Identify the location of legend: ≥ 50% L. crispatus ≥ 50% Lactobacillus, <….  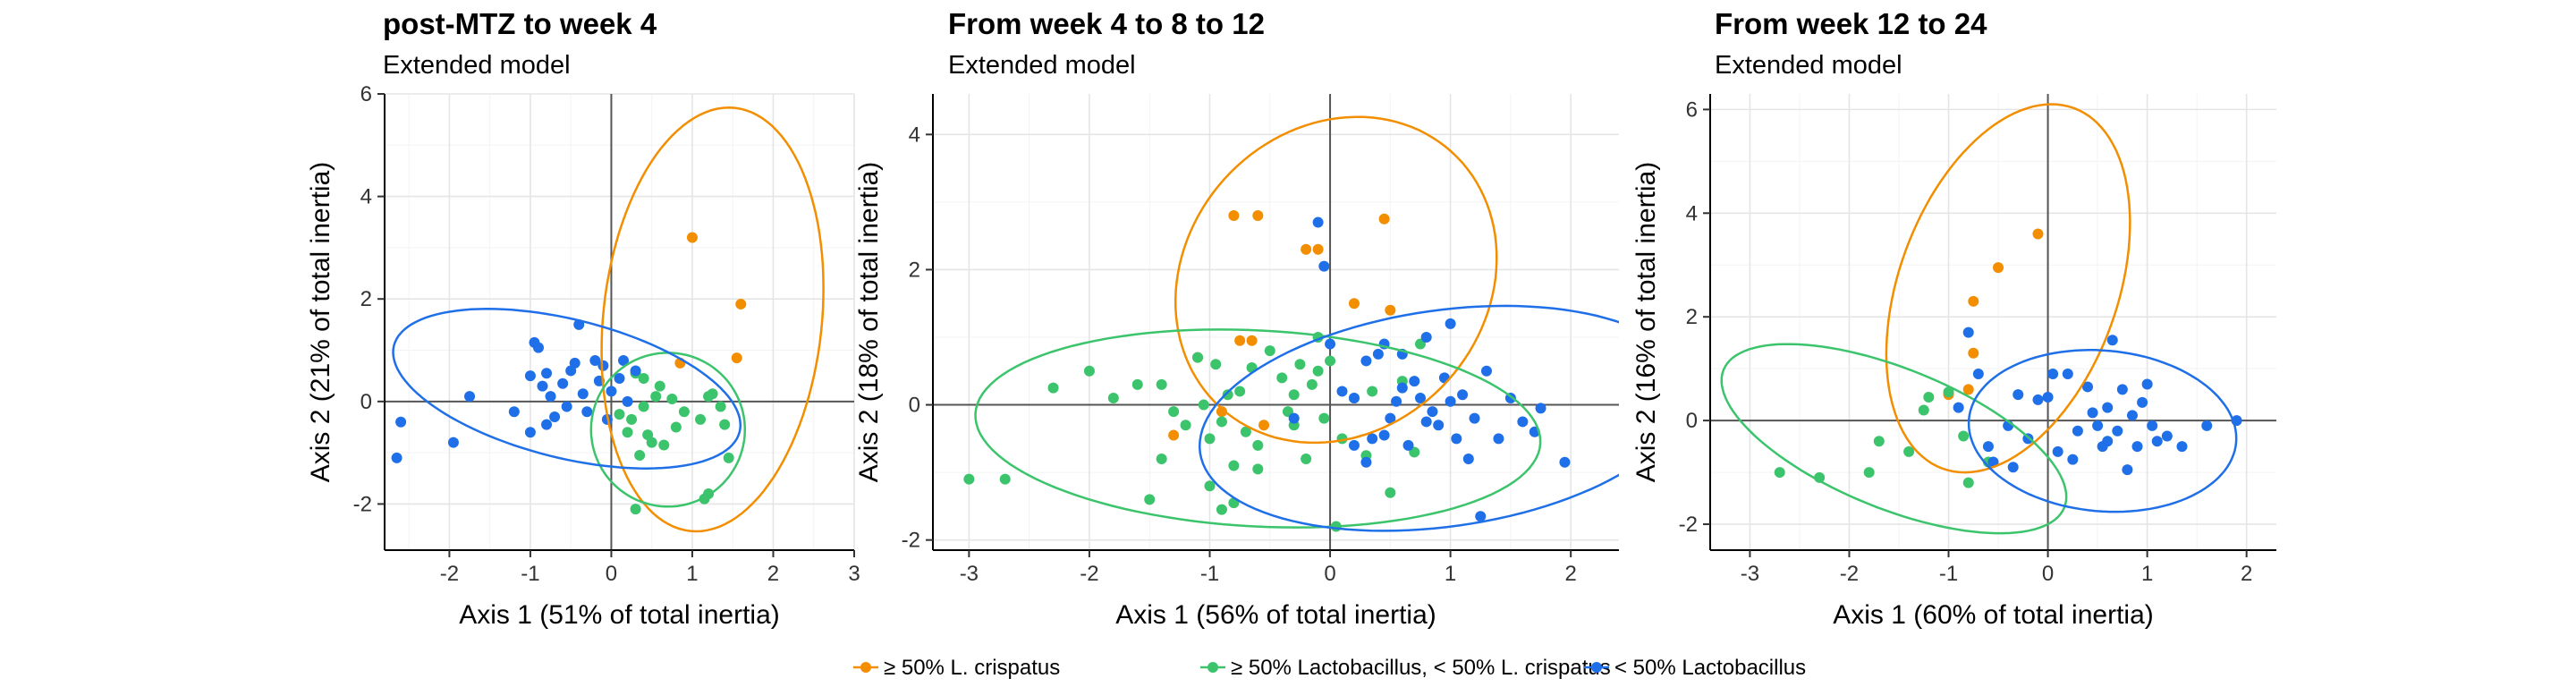
(1329, 668).